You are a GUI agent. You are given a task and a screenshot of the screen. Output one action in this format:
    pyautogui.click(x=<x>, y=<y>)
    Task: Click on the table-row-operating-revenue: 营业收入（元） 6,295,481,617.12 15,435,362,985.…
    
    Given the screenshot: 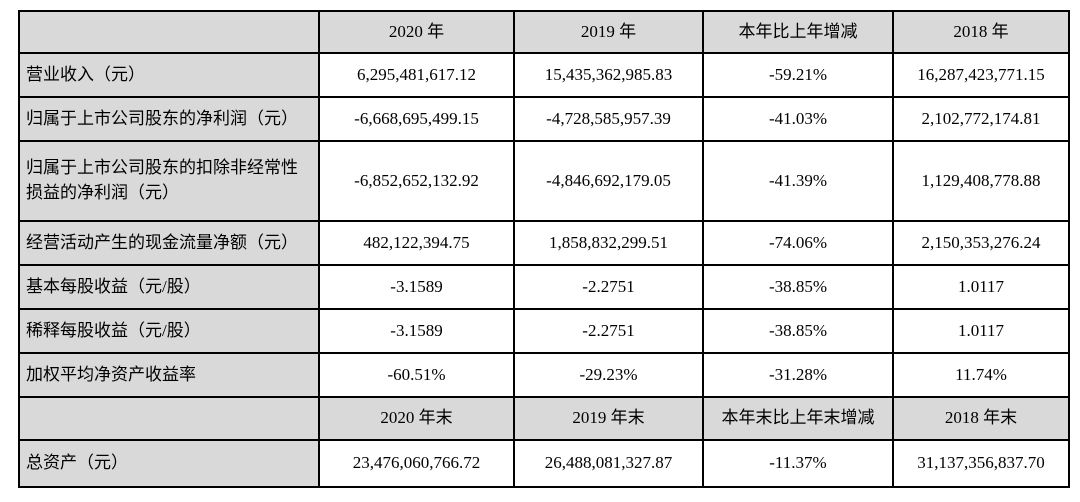 What is the action you would take?
    pyautogui.click(x=544, y=75)
    